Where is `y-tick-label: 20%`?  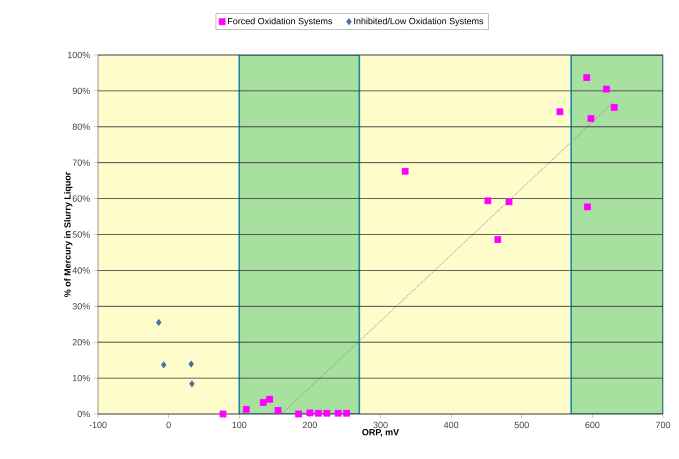 y-tick-label: 20% is located at coordinates (81, 342).